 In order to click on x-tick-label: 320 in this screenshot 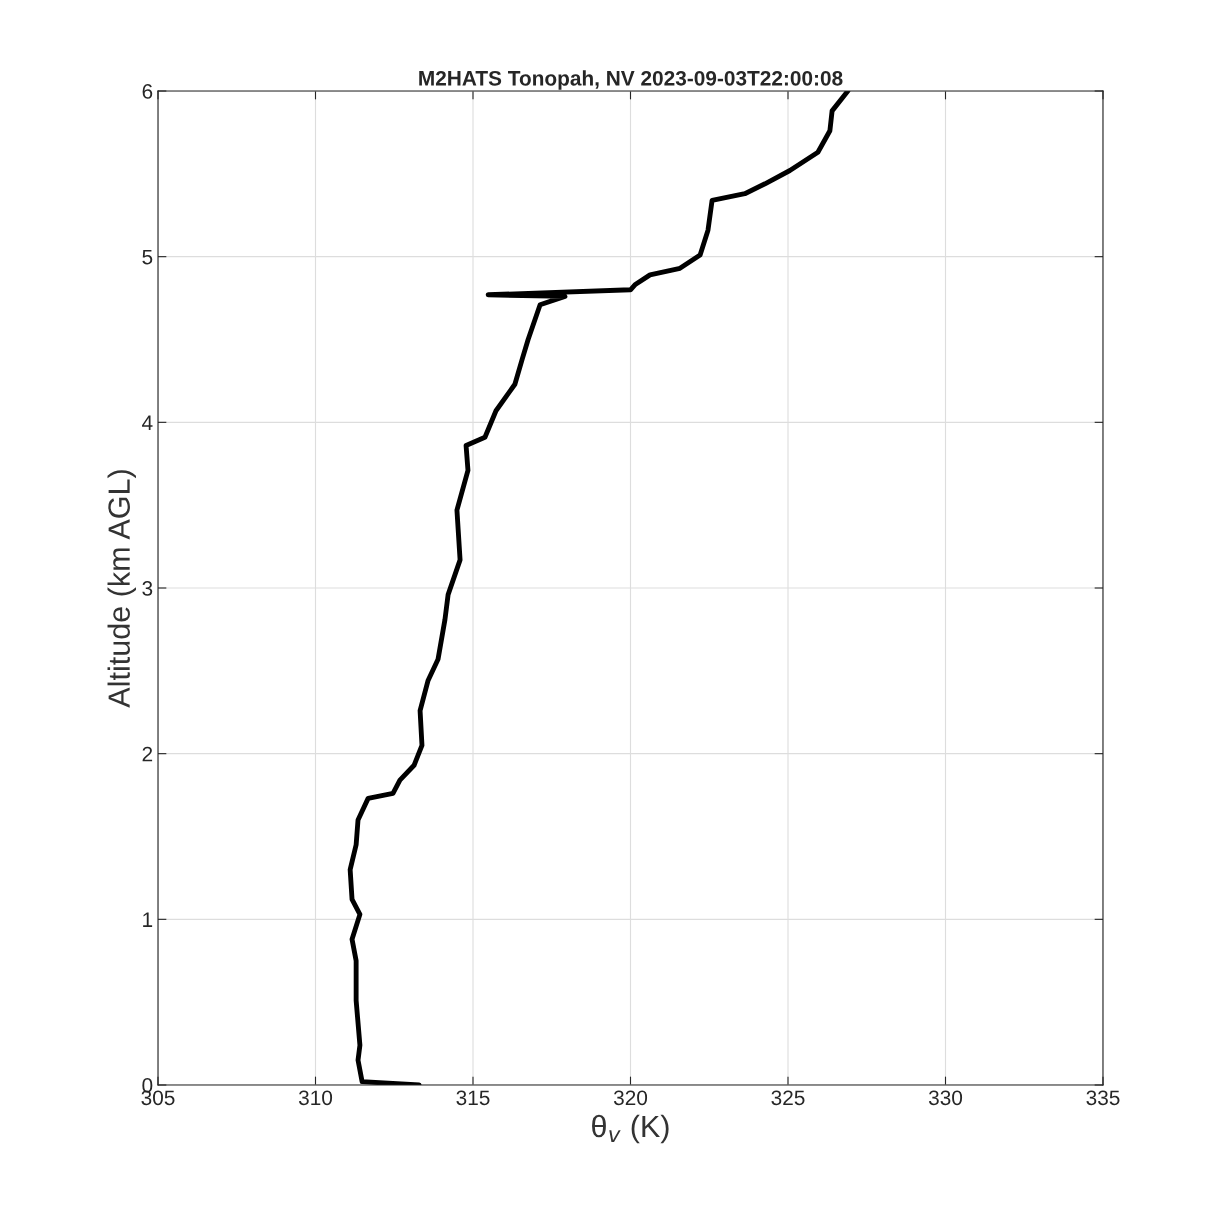, I will do `click(630, 1098)`.